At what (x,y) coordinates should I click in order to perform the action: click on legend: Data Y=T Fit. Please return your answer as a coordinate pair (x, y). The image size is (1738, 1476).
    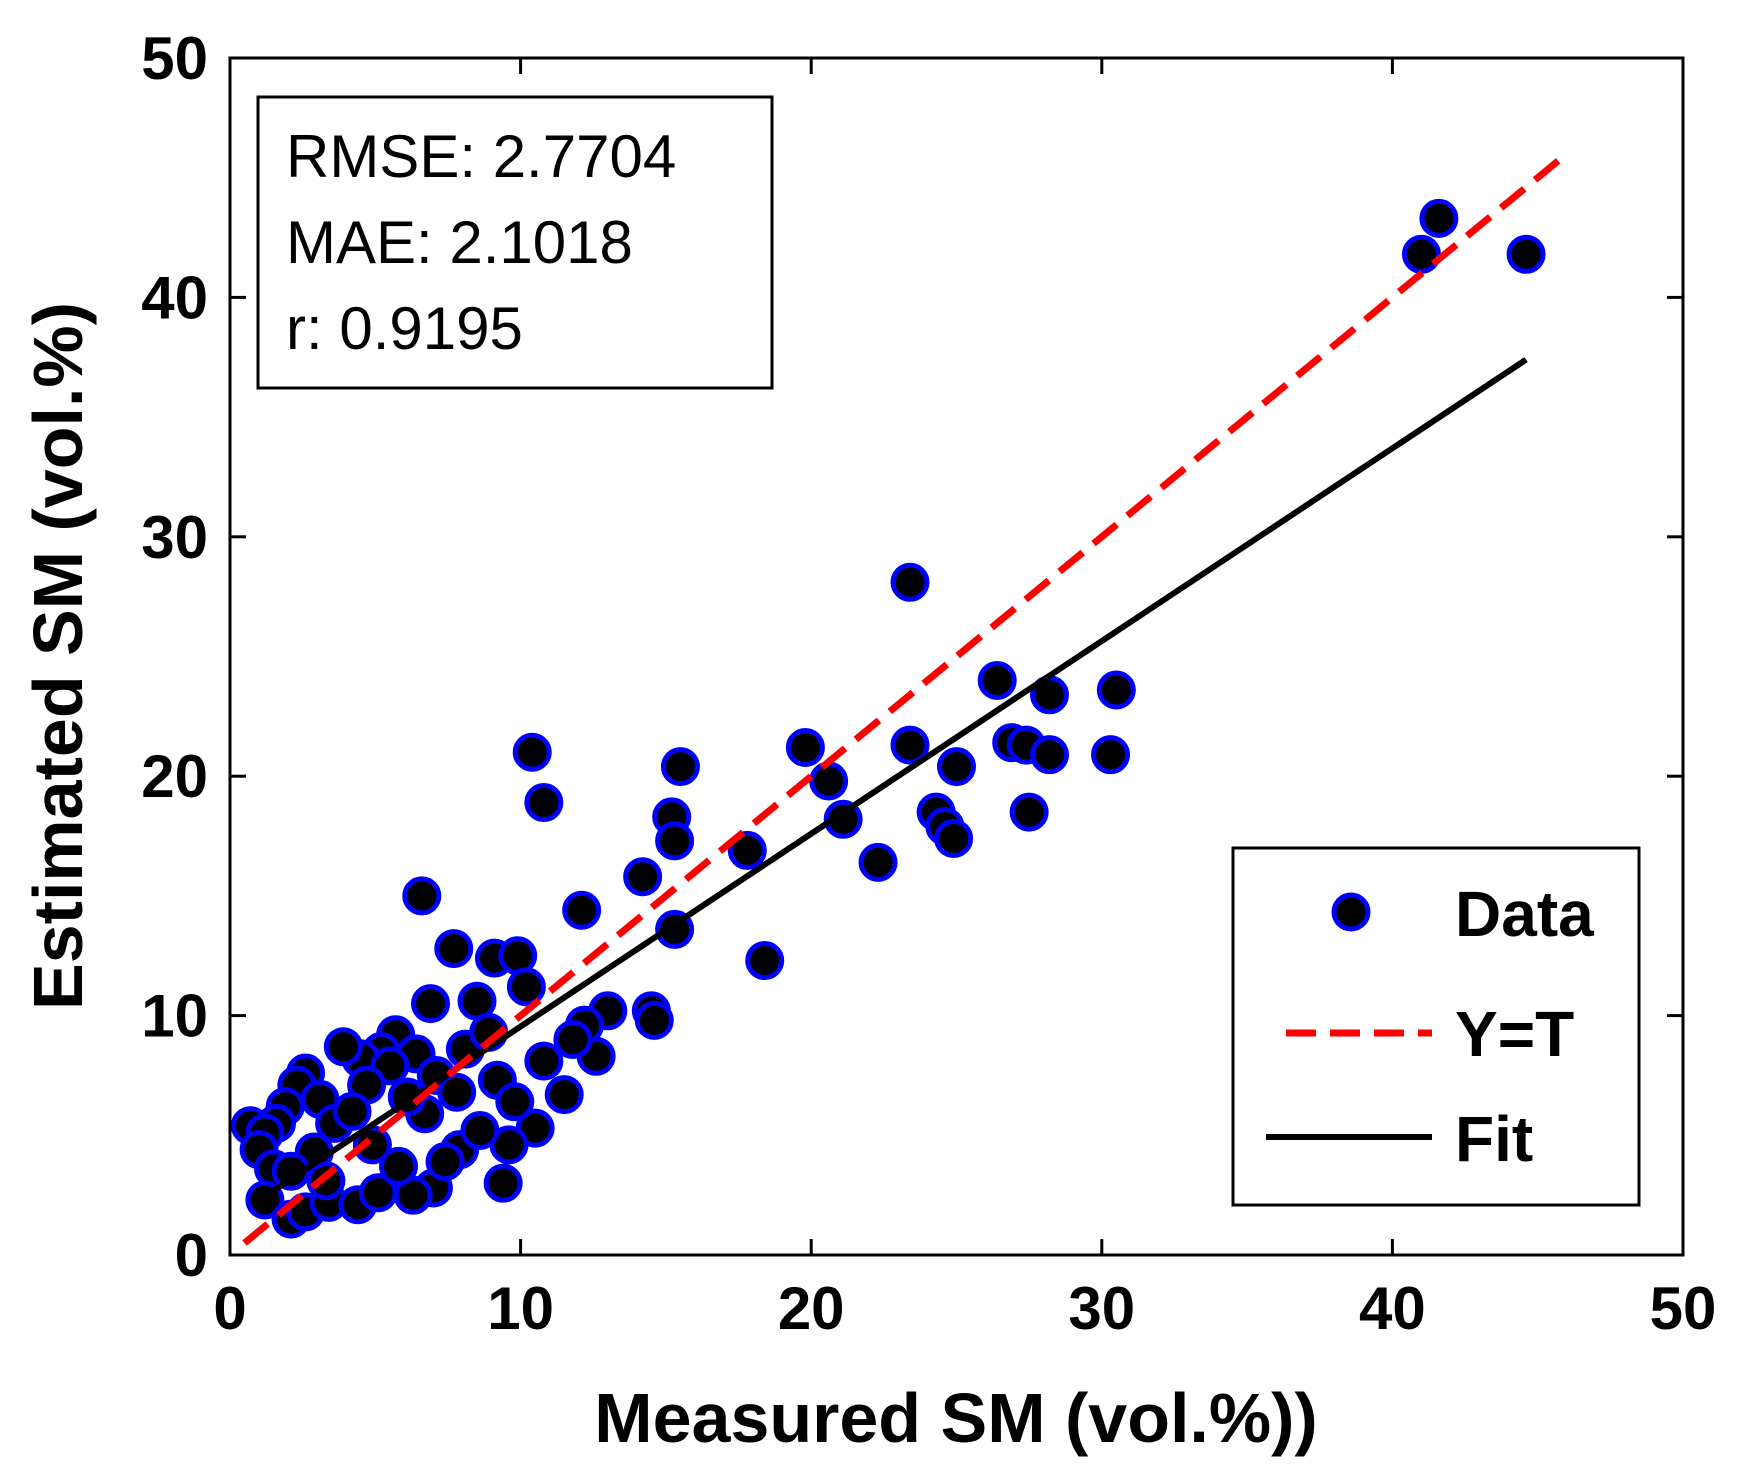
    Looking at the image, I should click on (1436, 1026).